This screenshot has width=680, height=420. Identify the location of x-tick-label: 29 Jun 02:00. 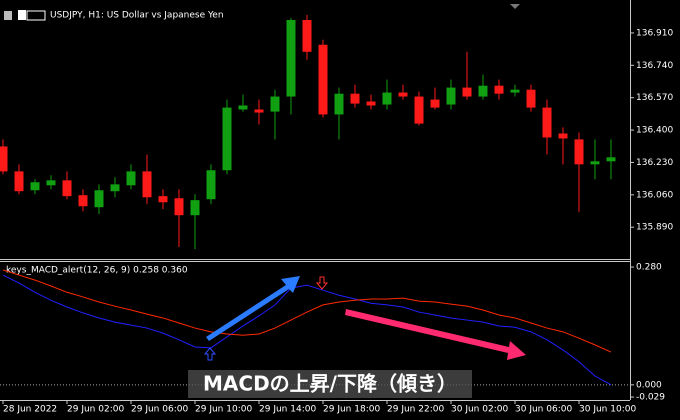
(95, 410).